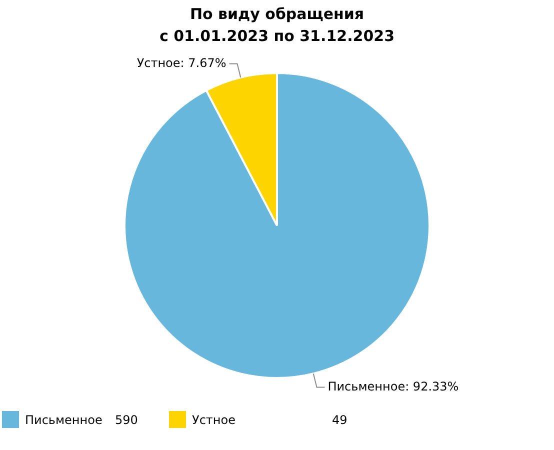  I want to click on text: 49, so click(340, 419).